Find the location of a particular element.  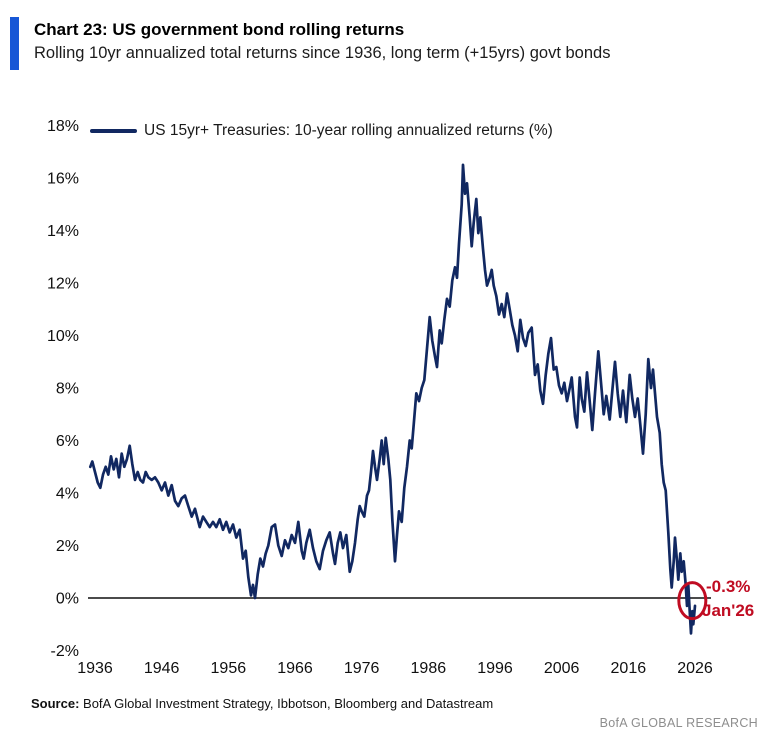

y-axis-tick-label: 4% is located at coordinates (67, 494).